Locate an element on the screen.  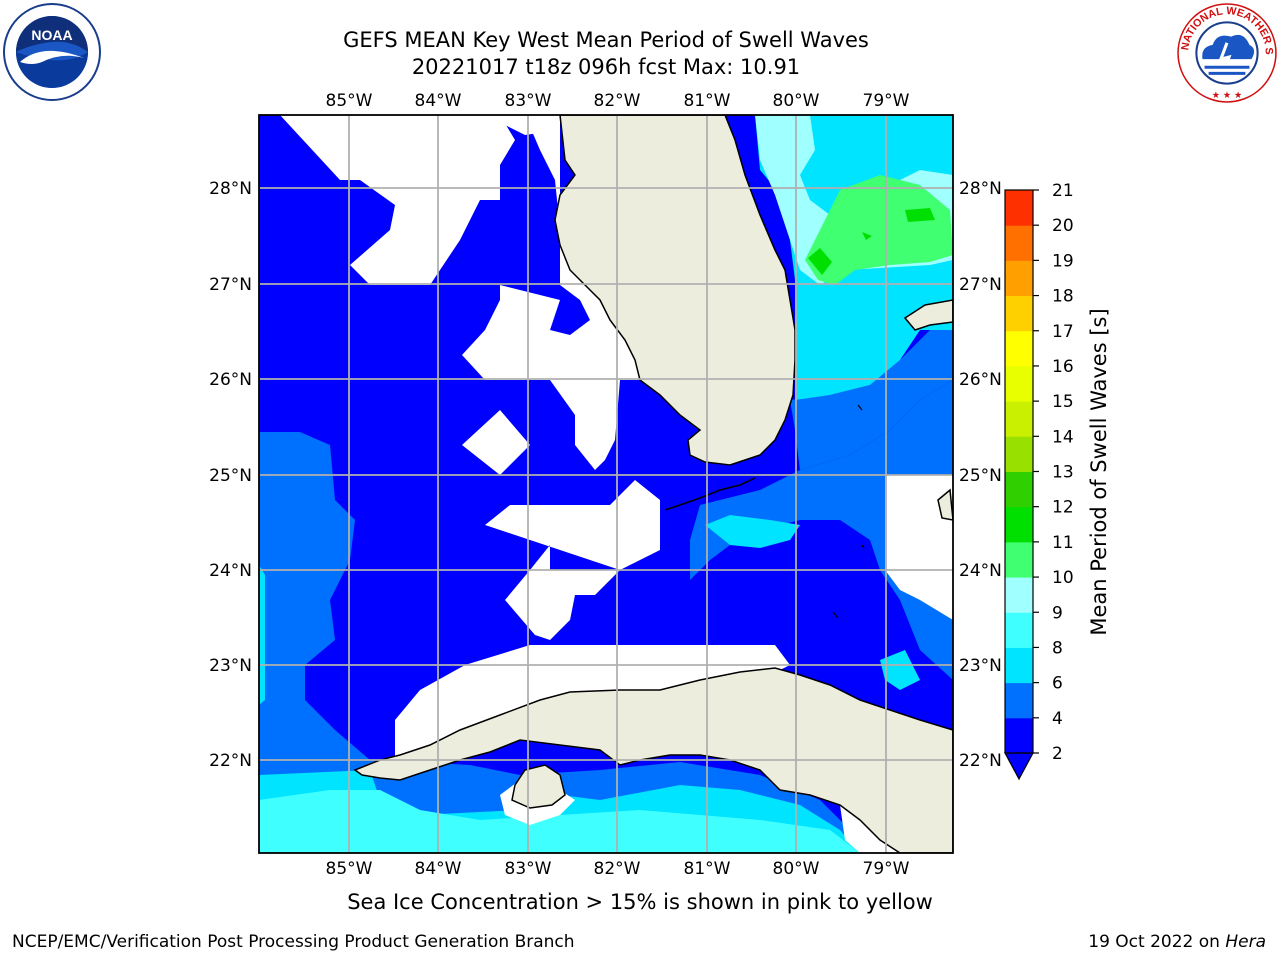
white-region-east is located at coordinates (919, 547).